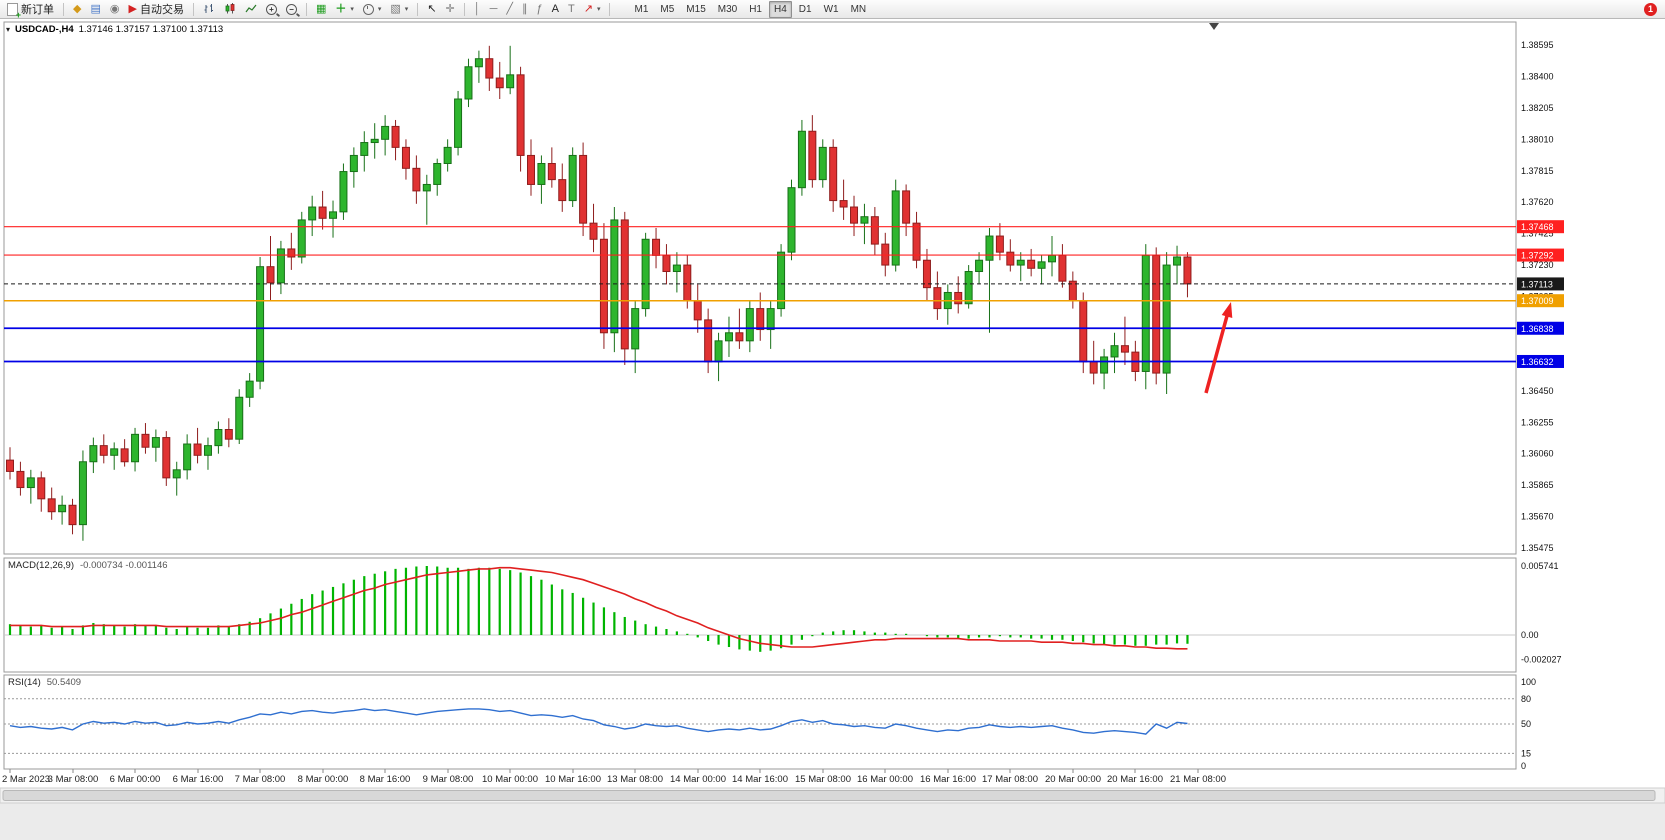 The height and width of the screenshot is (840, 1665). What do you see at coordinates (885, 779) in the screenshot?
I see `time-axis-label: 16 Mar 00:00` at bounding box center [885, 779].